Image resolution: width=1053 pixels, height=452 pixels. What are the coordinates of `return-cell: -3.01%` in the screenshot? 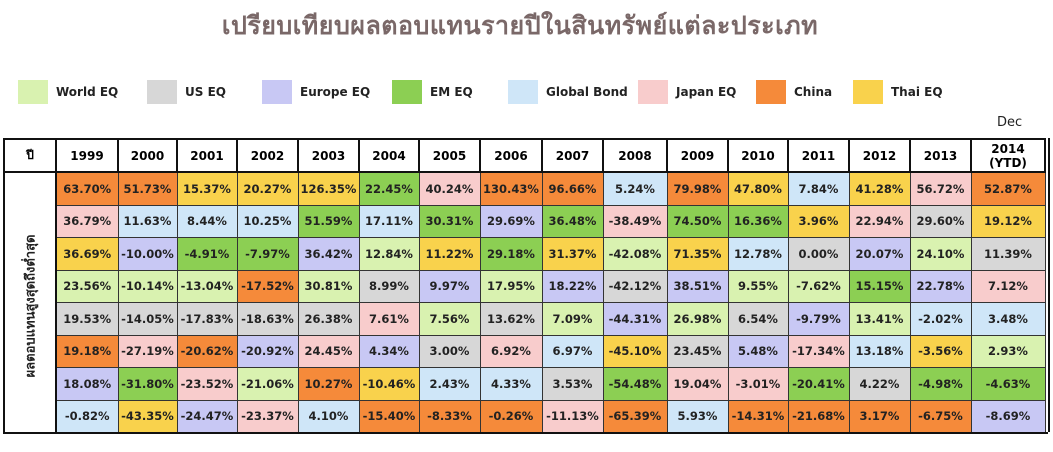 It's located at (758, 384).